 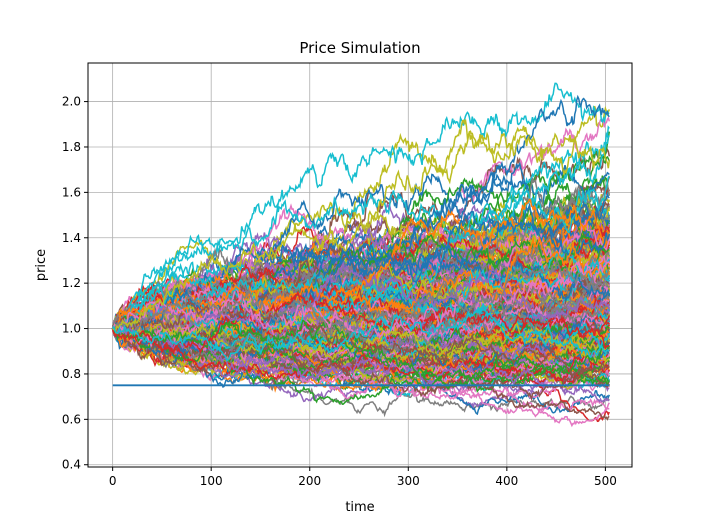 I want to click on y-tick-label: 1.8, so click(x=71, y=147).